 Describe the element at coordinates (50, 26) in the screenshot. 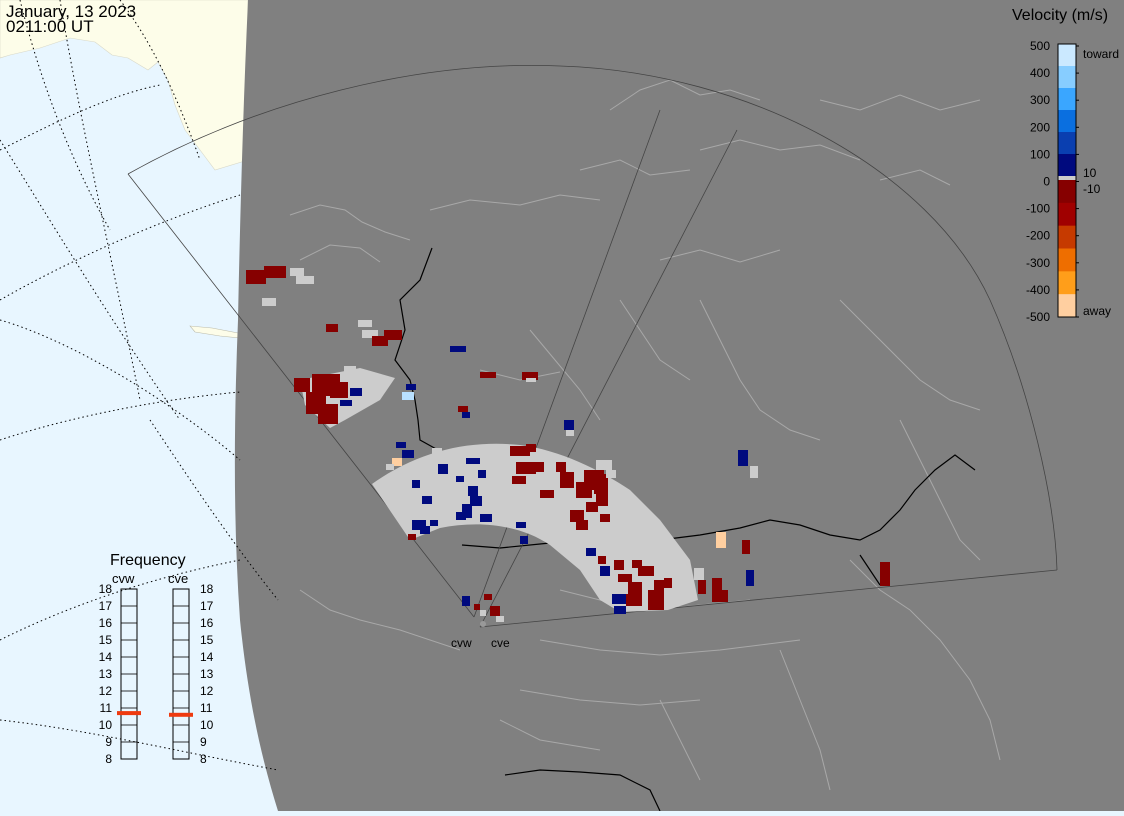

I see `time-label: 0211:00 UT` at that location.